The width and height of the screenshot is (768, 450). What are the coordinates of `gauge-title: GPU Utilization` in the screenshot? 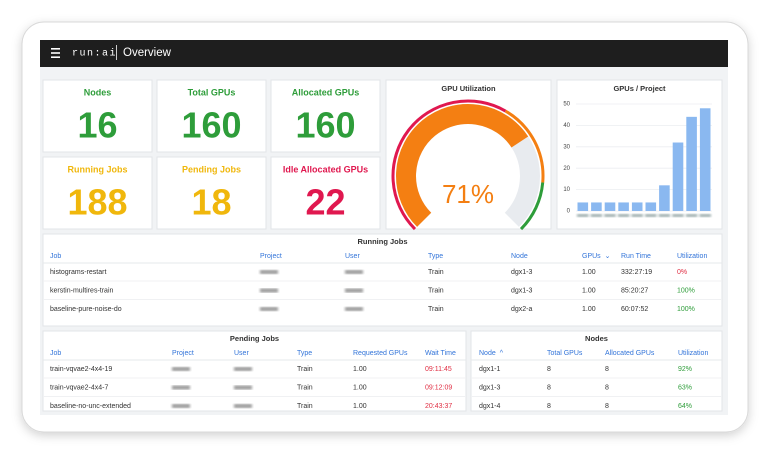 It's located at (468, 88).